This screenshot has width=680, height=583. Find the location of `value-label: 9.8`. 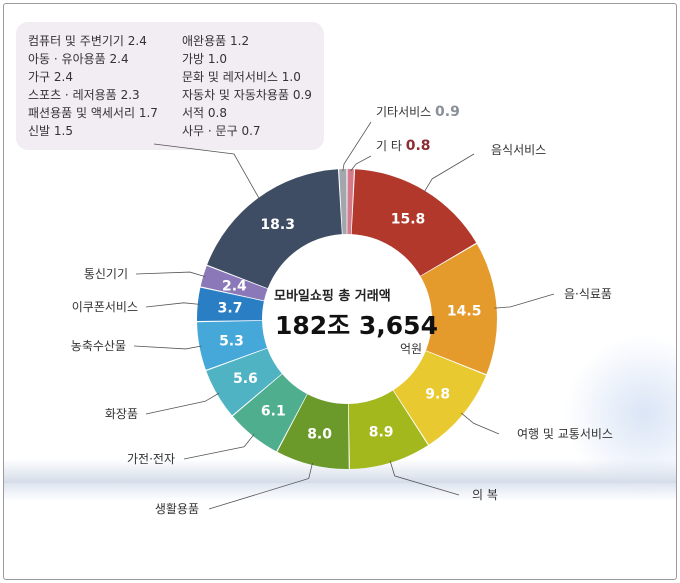

value-label: 9.8 is located at coordinates (437, 395).